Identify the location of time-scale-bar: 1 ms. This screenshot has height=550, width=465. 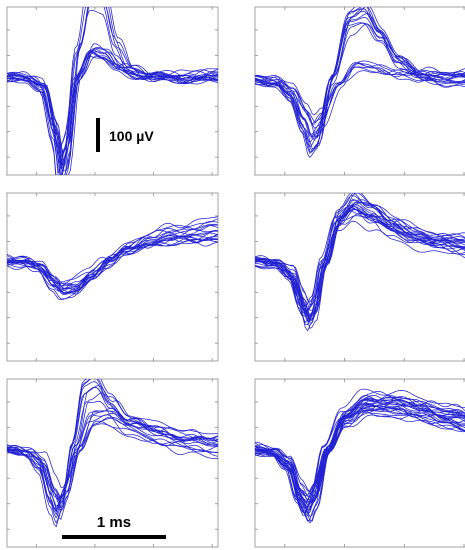
(114, 526).